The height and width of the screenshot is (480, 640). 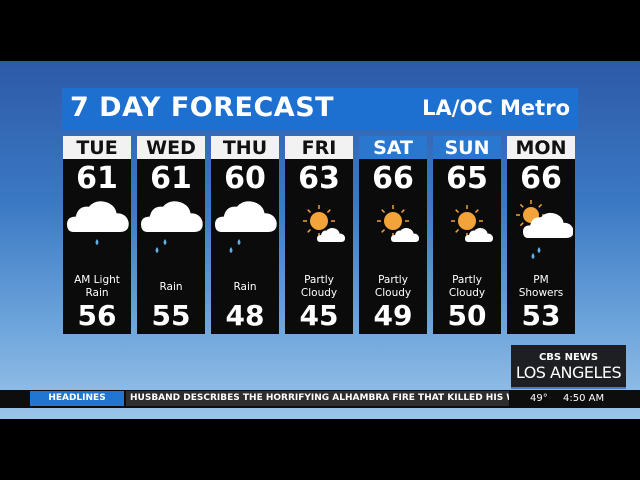 What do you see at coordinates (97, 315) in the screenshot?
I see `low-temp: 56` at bounding box center [97, 315].